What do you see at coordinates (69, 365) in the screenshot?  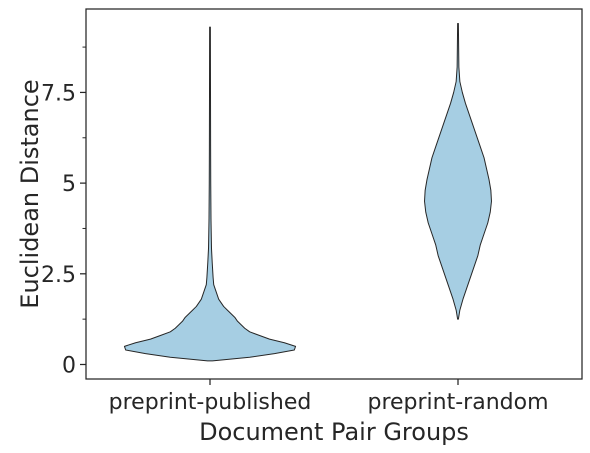 I see `y-tick-label: 0` at bounding box center [69, 365].